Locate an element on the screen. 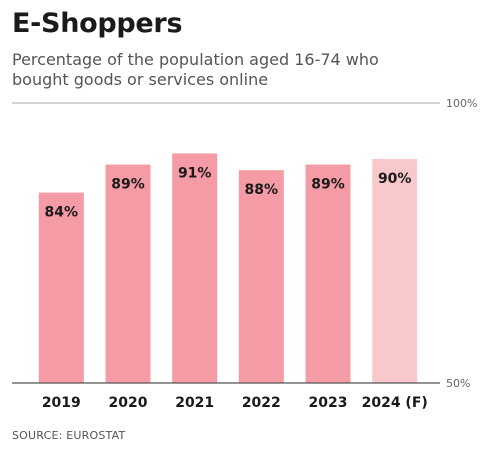  bar-value-label: 91% is located at coordinates (195, 173).